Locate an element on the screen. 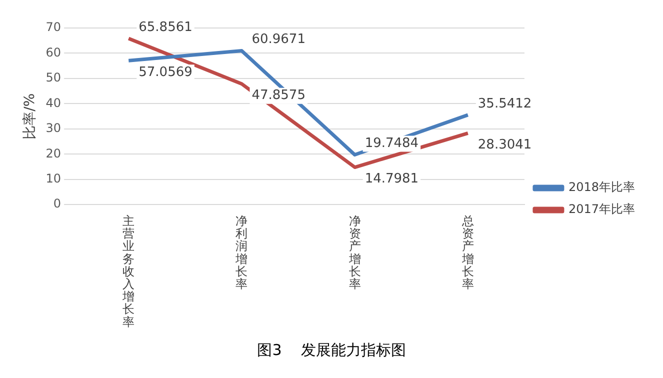  y-tick-label: 60 is located at coordinates (54, 52).